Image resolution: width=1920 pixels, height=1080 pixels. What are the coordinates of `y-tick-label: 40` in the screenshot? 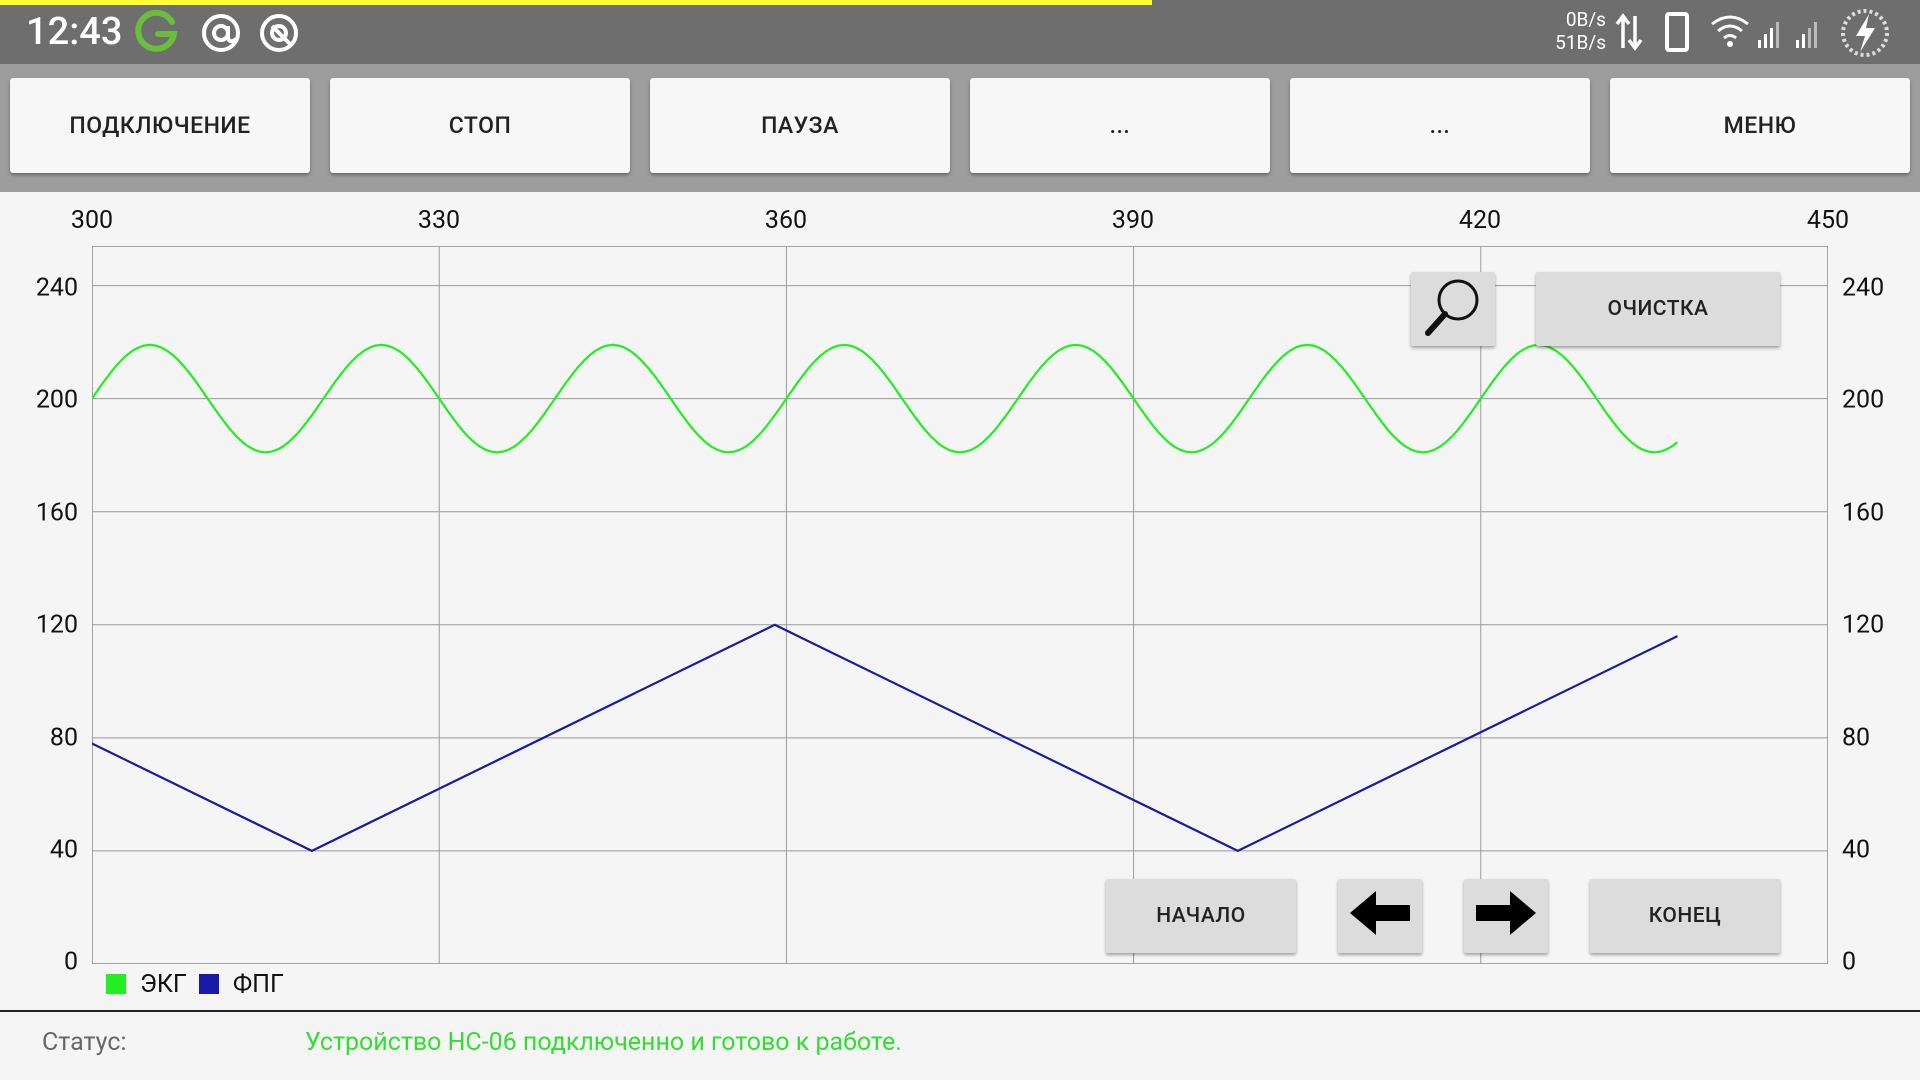 It's located at (63, 850).